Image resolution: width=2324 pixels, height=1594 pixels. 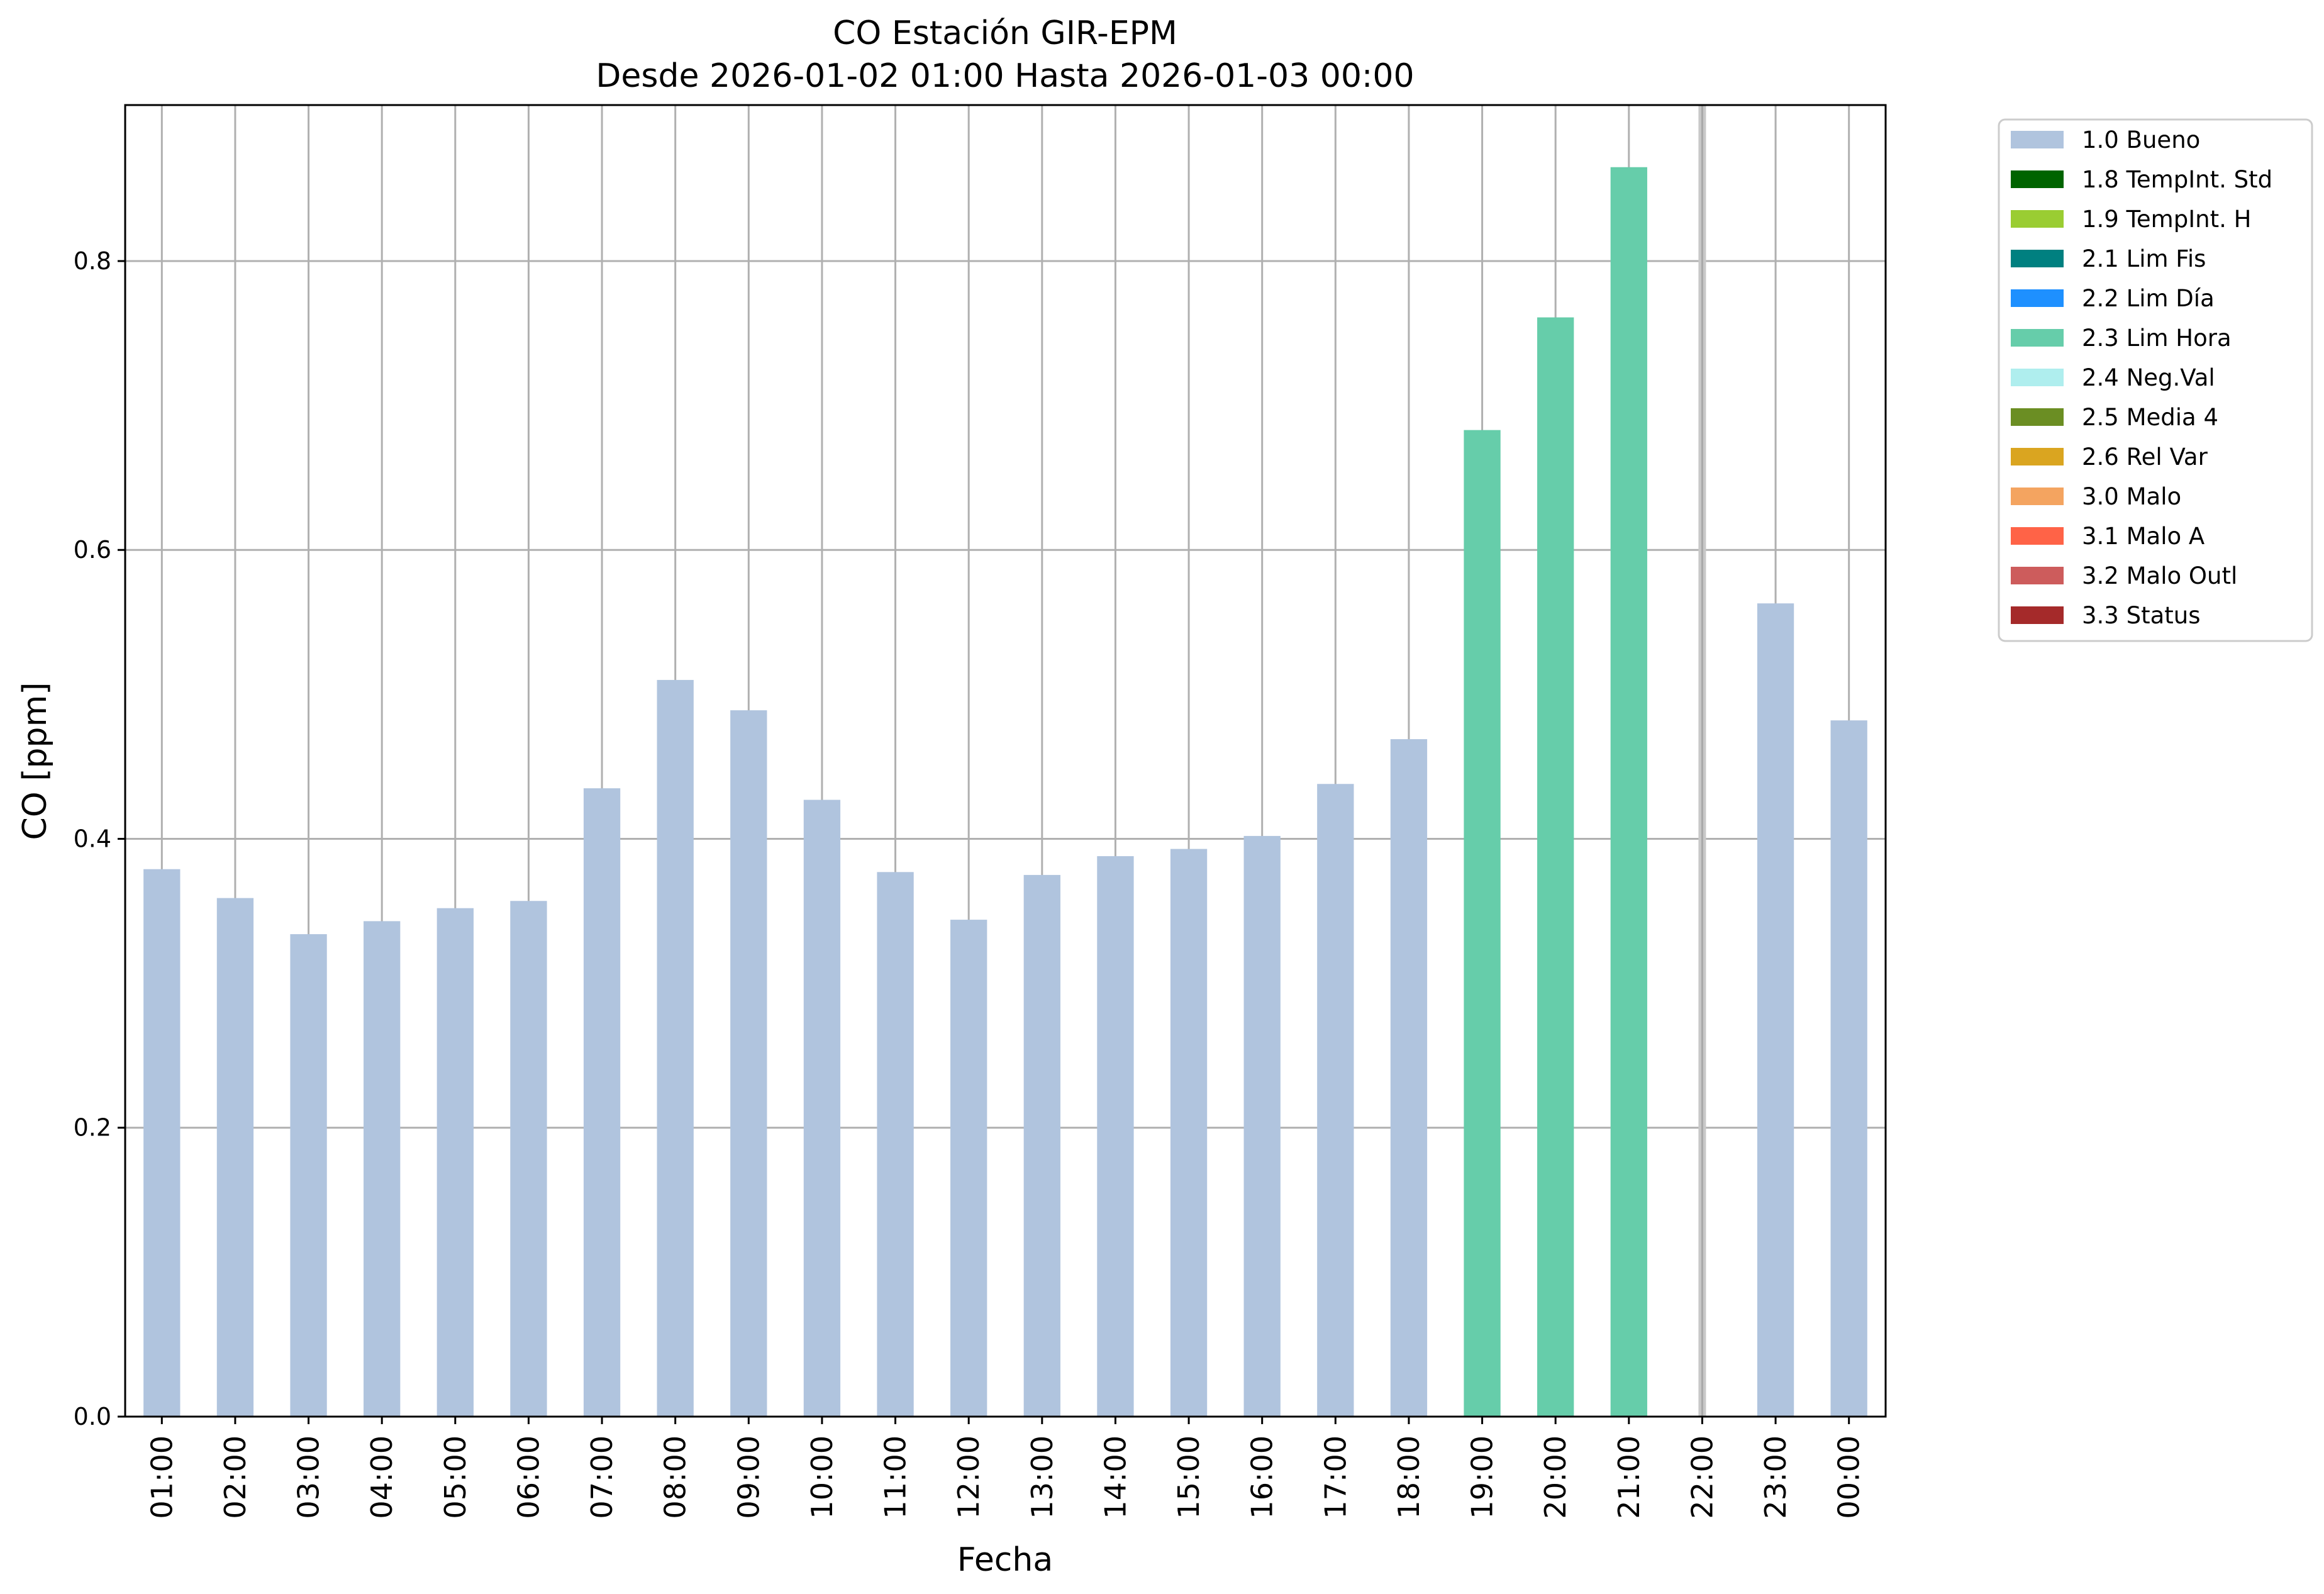 What do you see at coordinates (309, 1477) in the screenshot?
I see `x-tick-label: 03:00` at bounding box center [309, 1477].